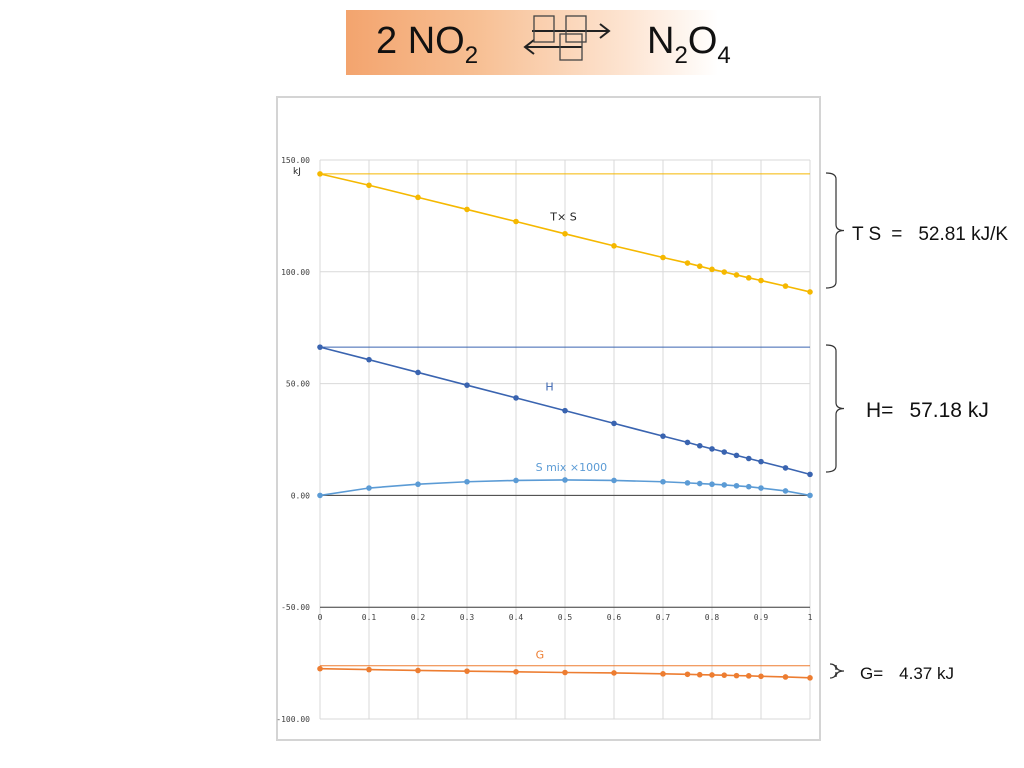 The height and width of the screenshot is (768, 1024). I want to click on x-tick-label: 0.9, so click(761, 617).